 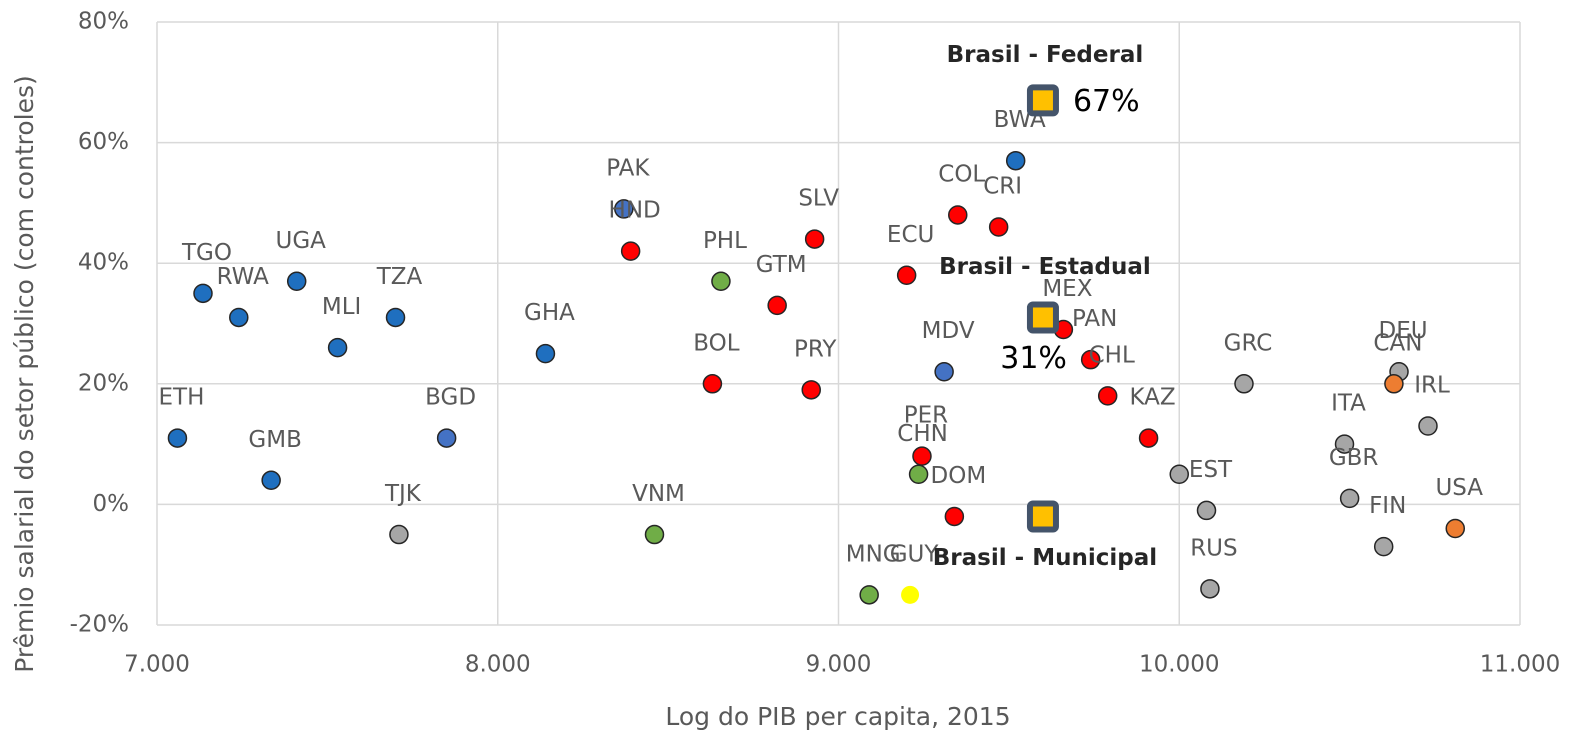 I want to click on point-label: HND, so click(x=635, y=211).